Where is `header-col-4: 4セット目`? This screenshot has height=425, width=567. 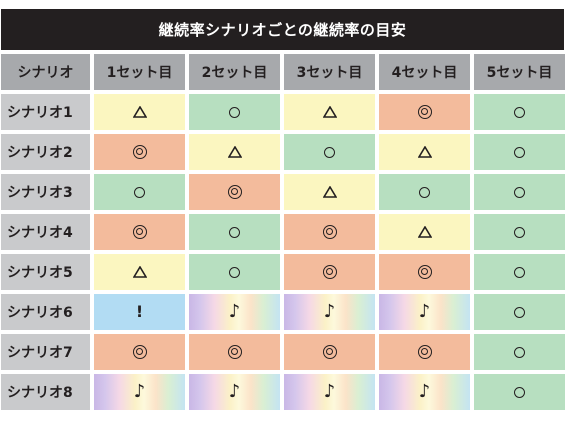 header-col-4: 4セット目 is located at coordinates (424, 72).